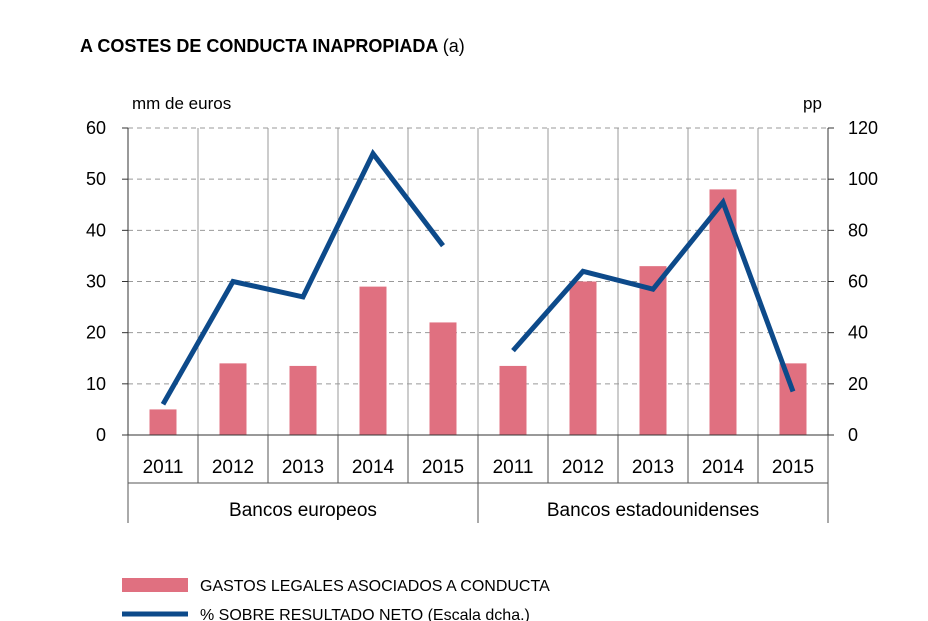 The image size is (928, 621). I want to click on right-tick-label: 0, so click(853, 435).